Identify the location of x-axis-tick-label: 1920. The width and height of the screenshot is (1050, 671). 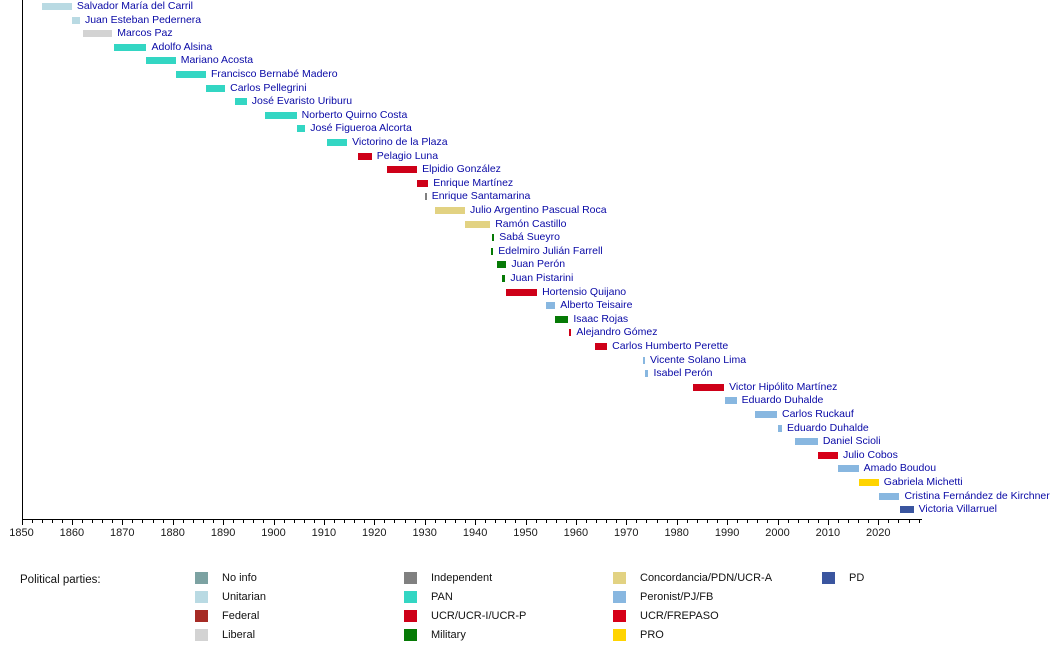
(374, 533).